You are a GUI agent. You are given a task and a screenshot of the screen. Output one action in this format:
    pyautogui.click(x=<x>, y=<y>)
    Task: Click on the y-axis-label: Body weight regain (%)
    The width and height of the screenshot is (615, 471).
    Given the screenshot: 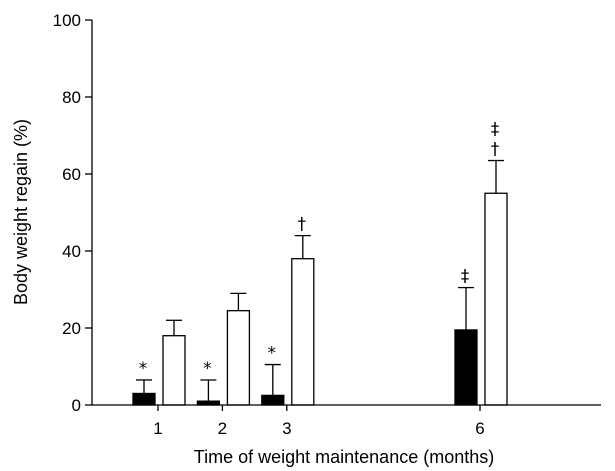 What is the action you would take?
    pyautogui.click(x=21, y=212)
    